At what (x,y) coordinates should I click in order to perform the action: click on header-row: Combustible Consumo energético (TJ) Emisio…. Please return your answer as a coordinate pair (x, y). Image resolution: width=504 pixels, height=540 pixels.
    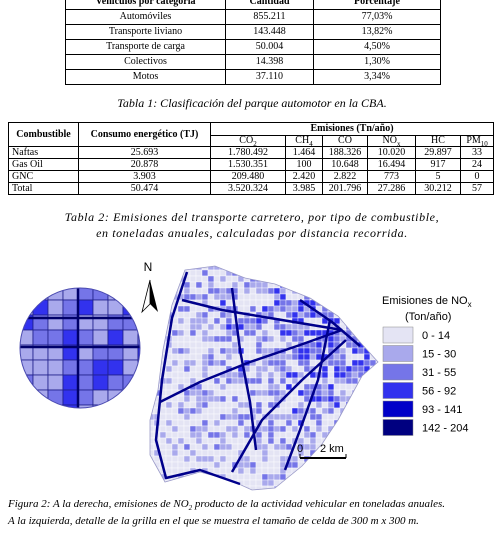
    Looking at the image, I should click on (251, 134).